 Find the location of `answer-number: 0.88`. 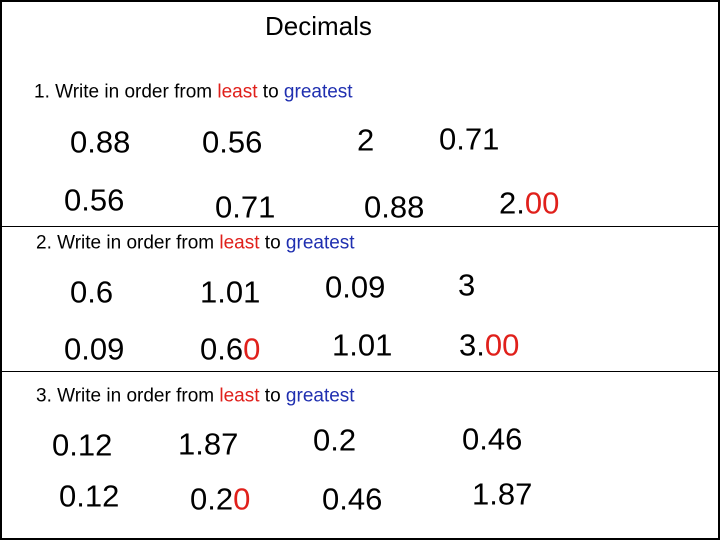

answer-number: 0.88 is located at coordinates (394, 207).